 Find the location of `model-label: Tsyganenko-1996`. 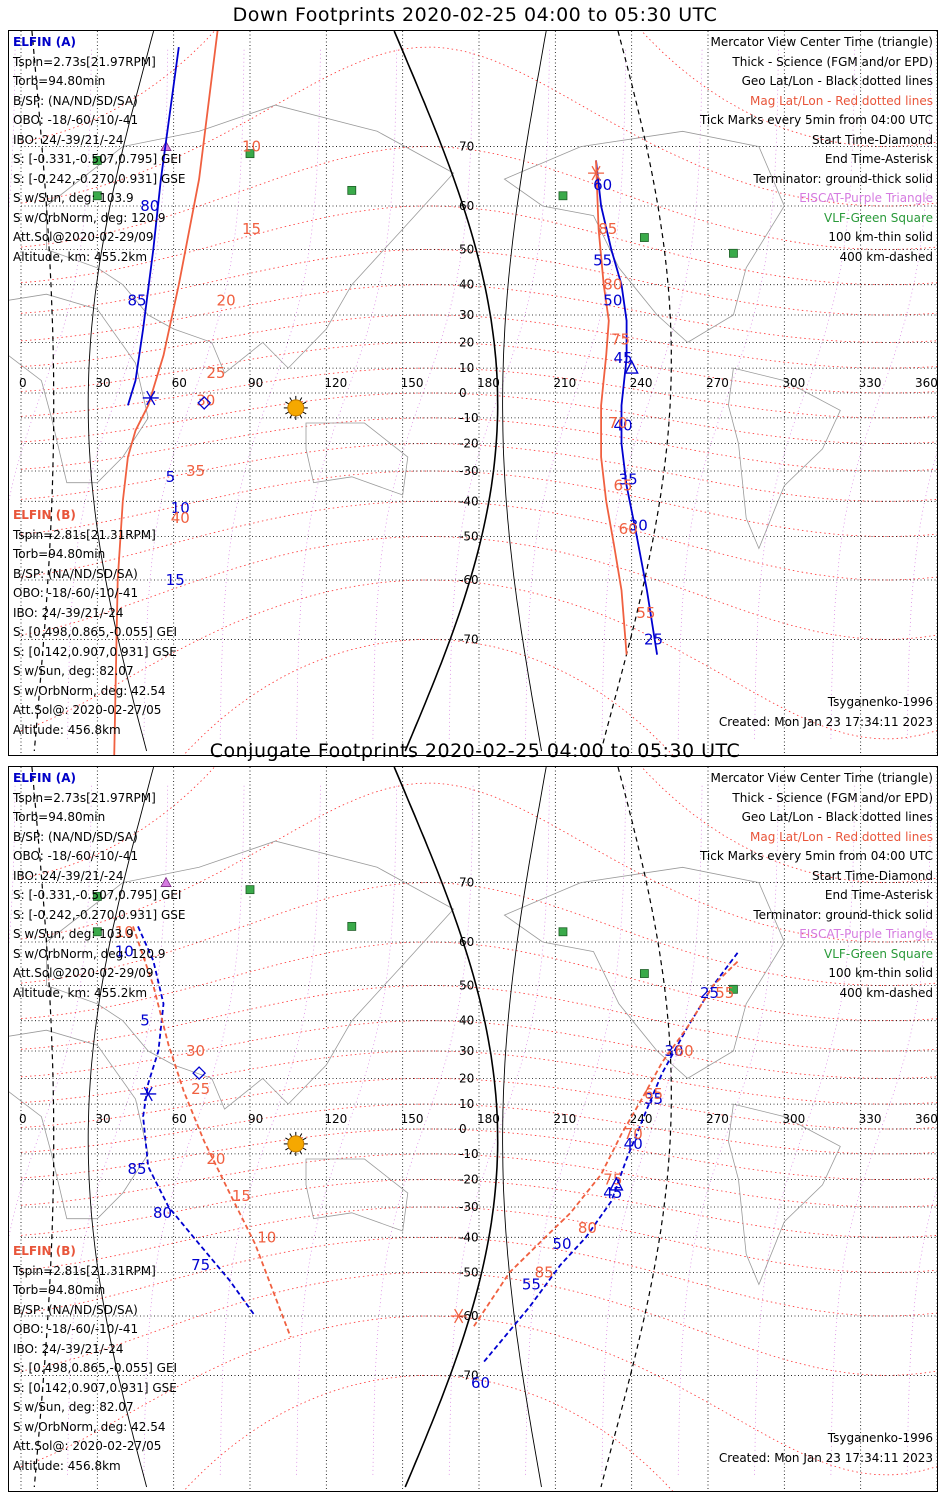

model-label: Tsyganenko-1996 is located at coordinates (880, 1438).